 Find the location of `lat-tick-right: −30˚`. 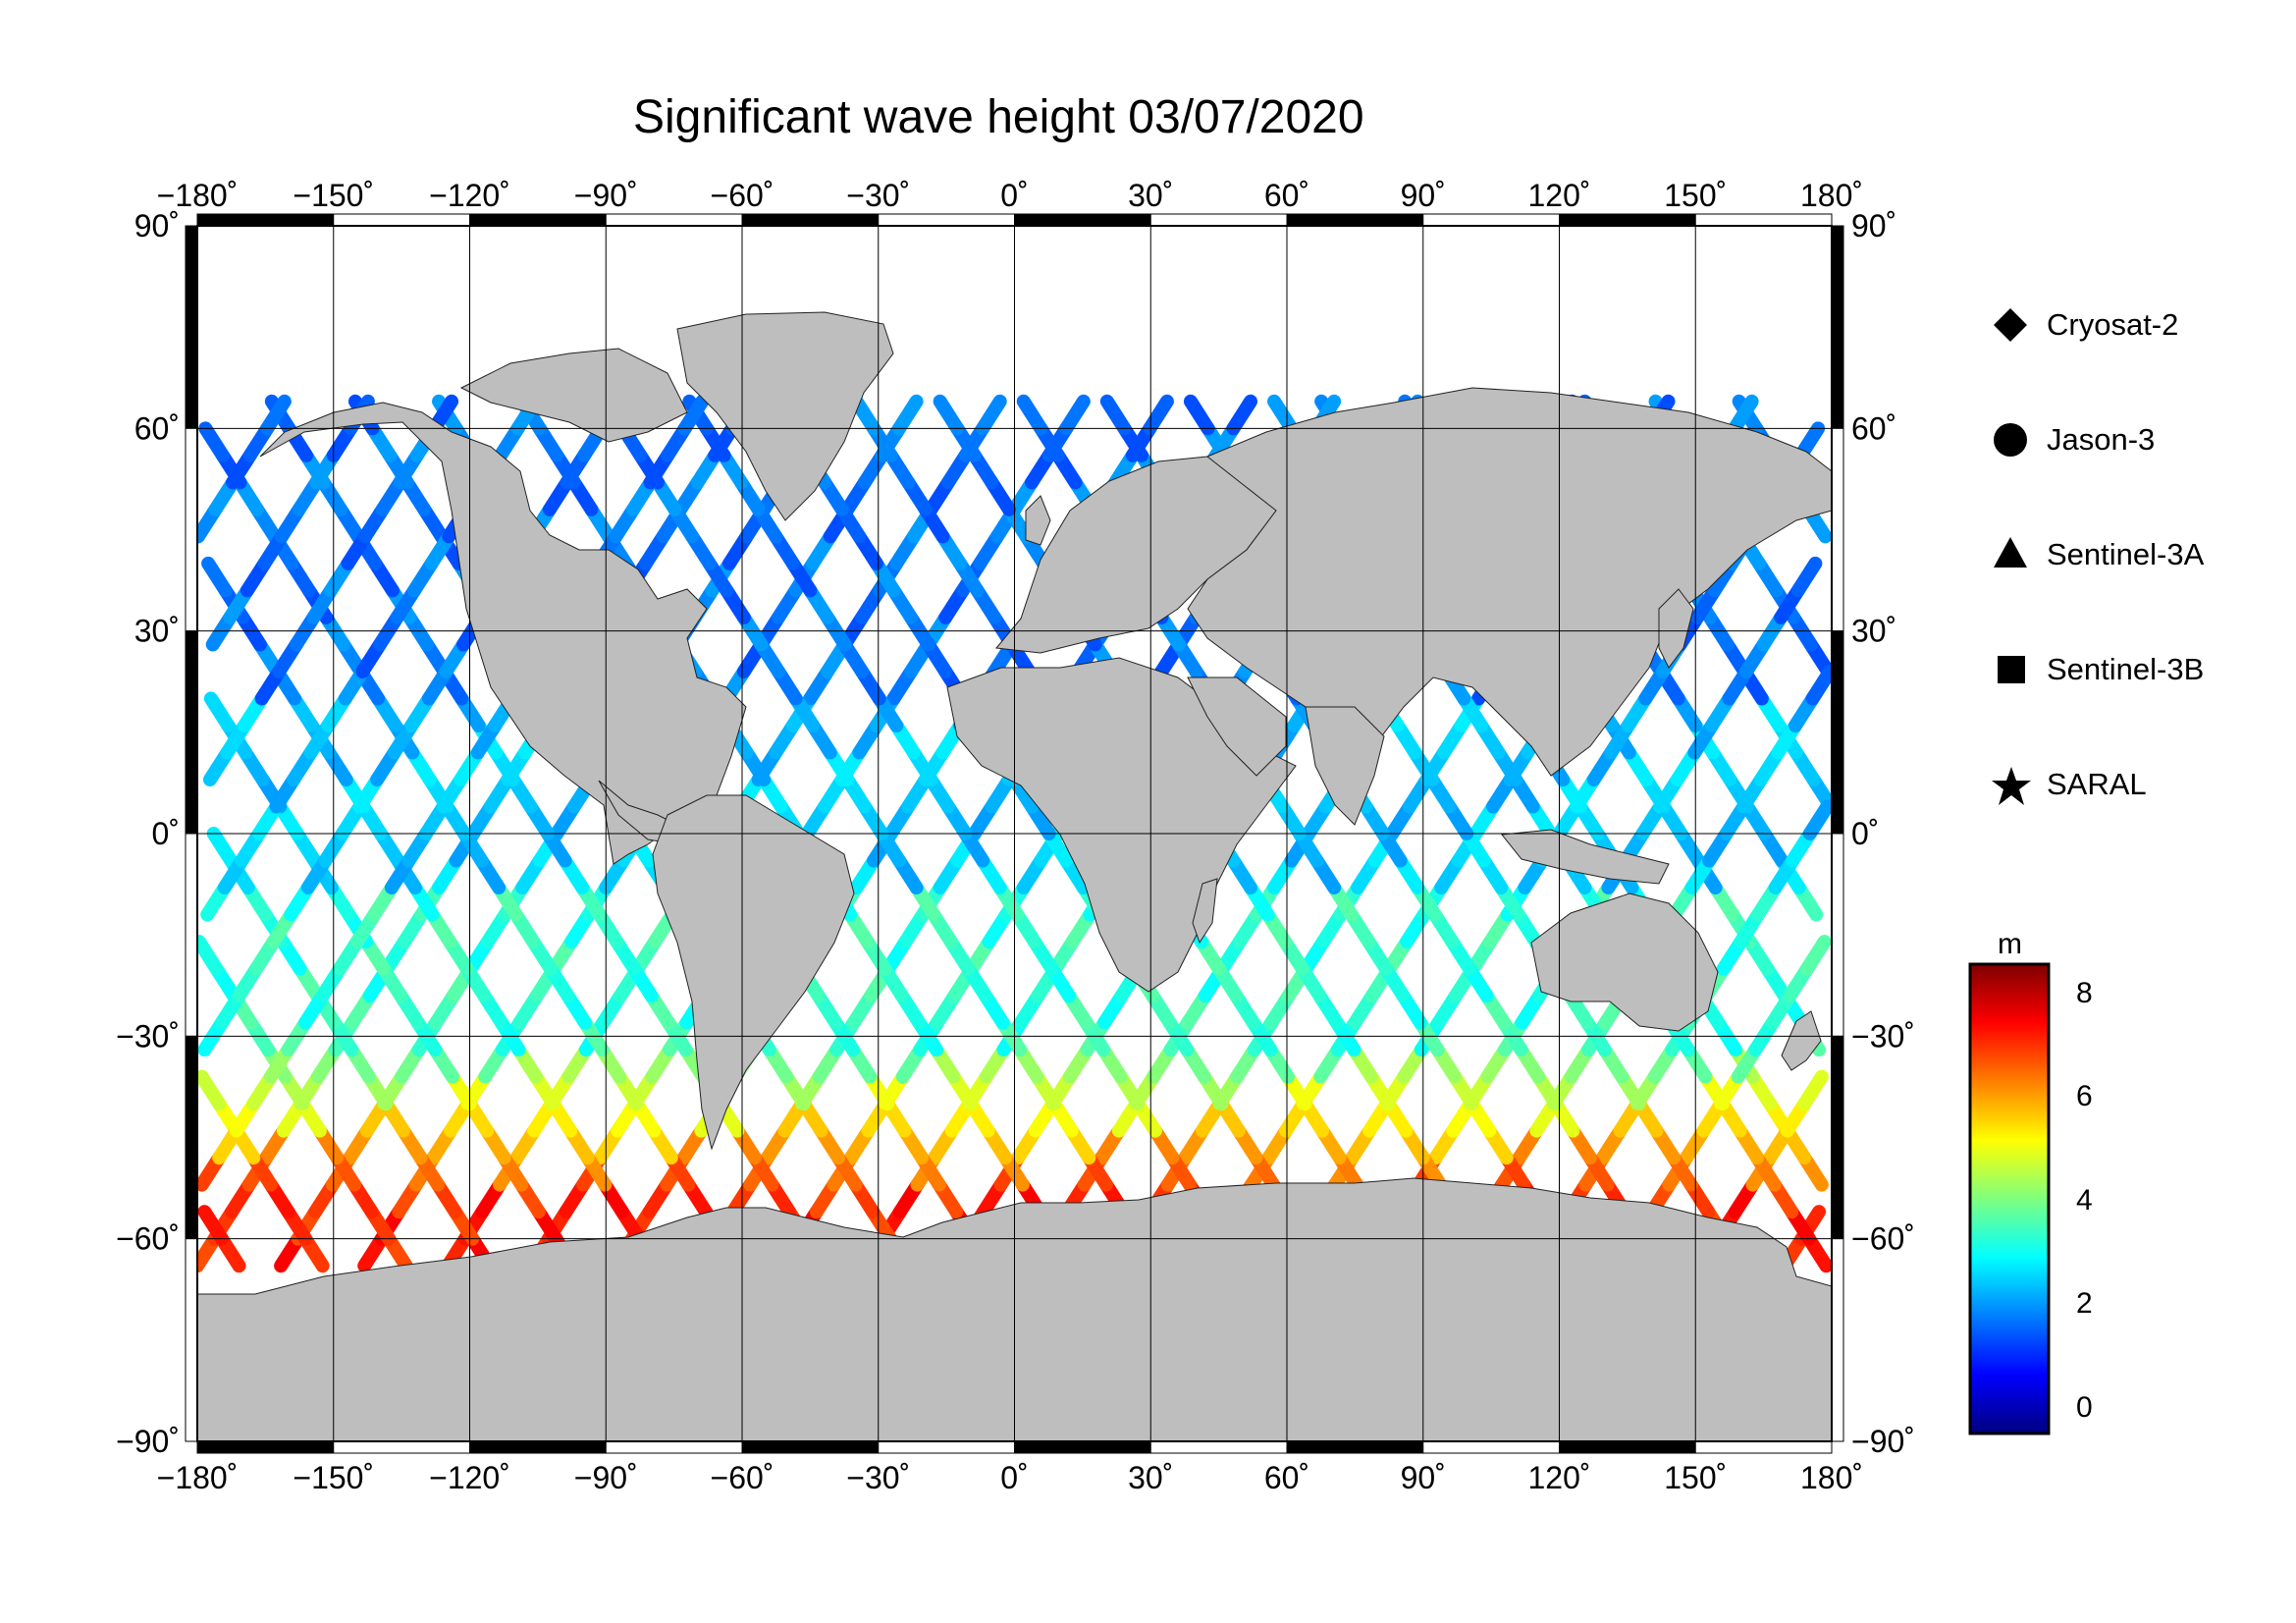

lat-tick-right: −30˚ is located at coordinates (1883, 1036).